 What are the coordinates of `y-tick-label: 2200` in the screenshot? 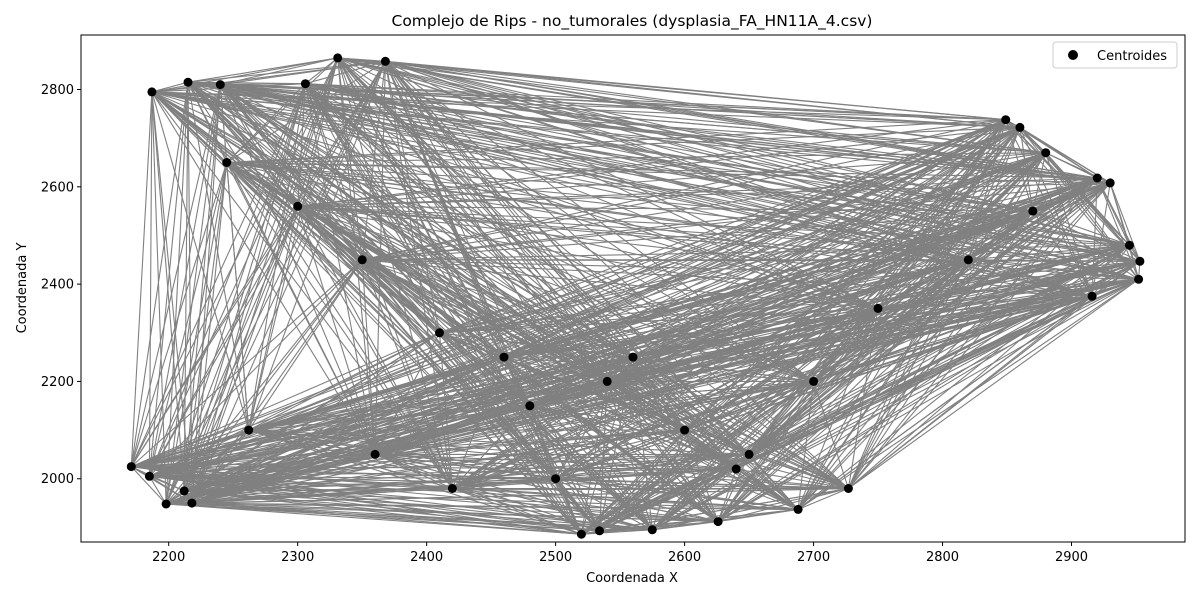 It's located at (57, 382).